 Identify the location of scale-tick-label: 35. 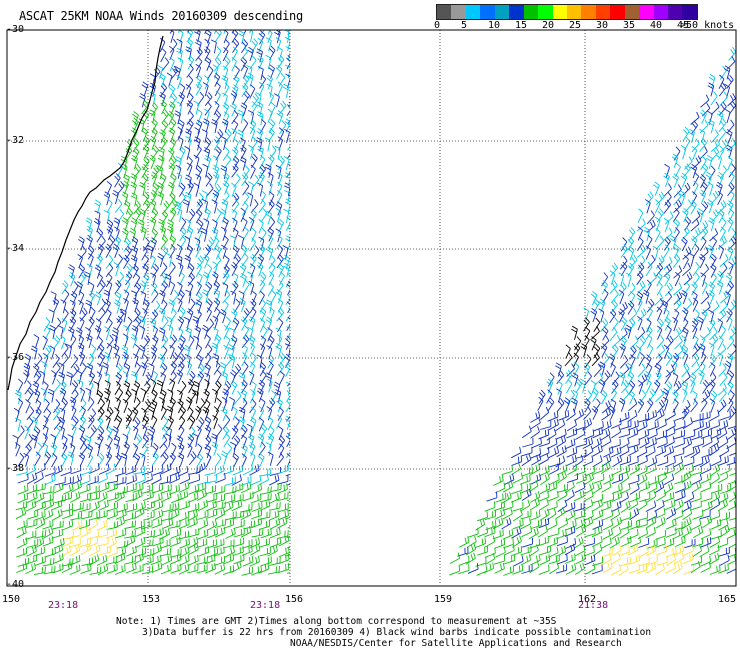
(629, 25).